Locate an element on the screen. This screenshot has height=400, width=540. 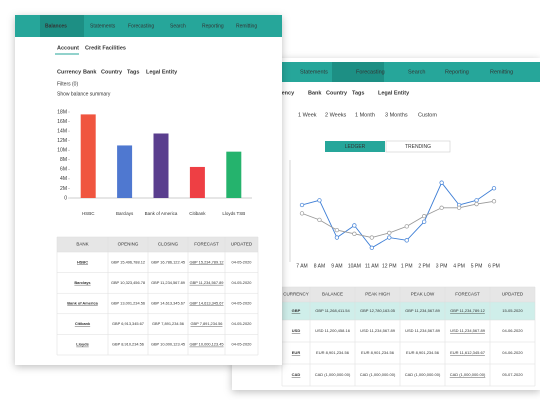
period-option: 1 Week is located at coordinates (307, 115).